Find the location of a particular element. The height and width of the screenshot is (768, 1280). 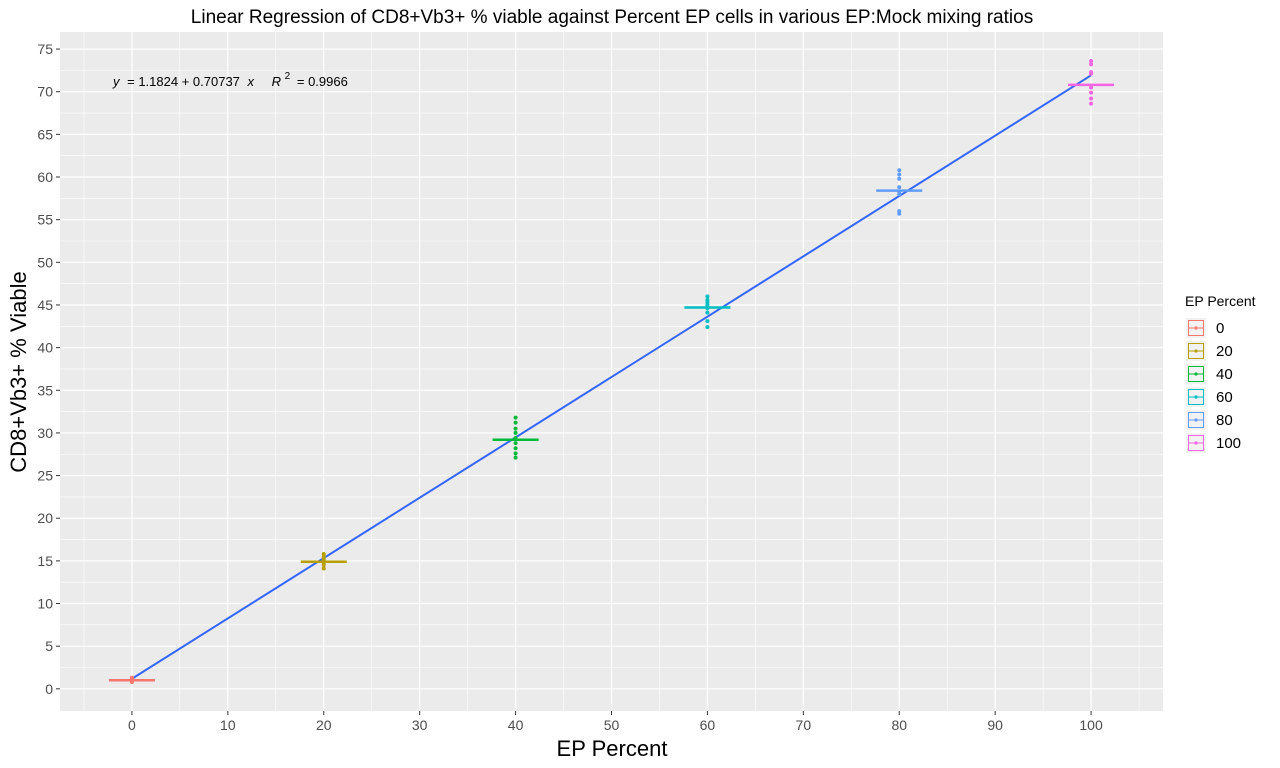

equation-x-var: x is located at coordinates (251, 81).